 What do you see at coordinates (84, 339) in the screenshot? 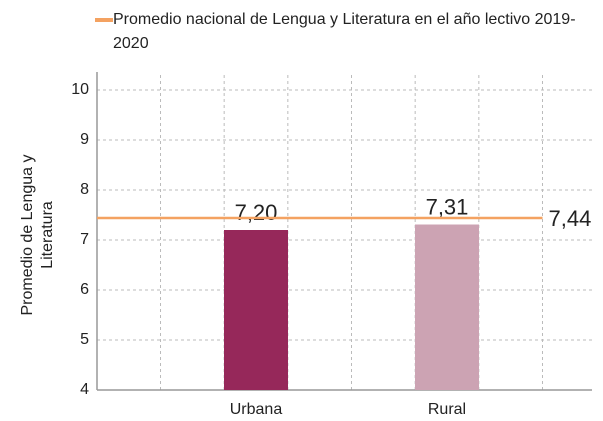
I see `y-tick-label: 5` at bounding box center [84, 339].